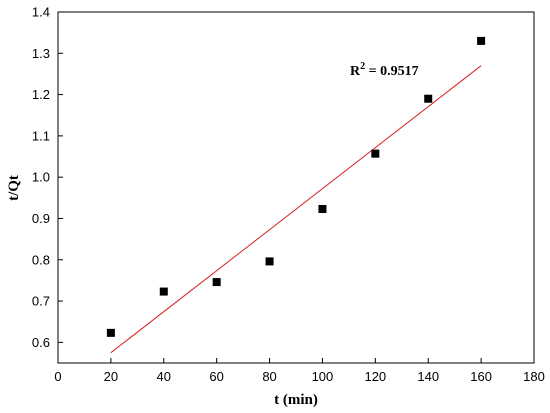 The width and height of the screenshot is (550, 413). Describe the element at coordinates (41, 301) in the screenshot. I see `y-tick-label: 0.7` at that location.